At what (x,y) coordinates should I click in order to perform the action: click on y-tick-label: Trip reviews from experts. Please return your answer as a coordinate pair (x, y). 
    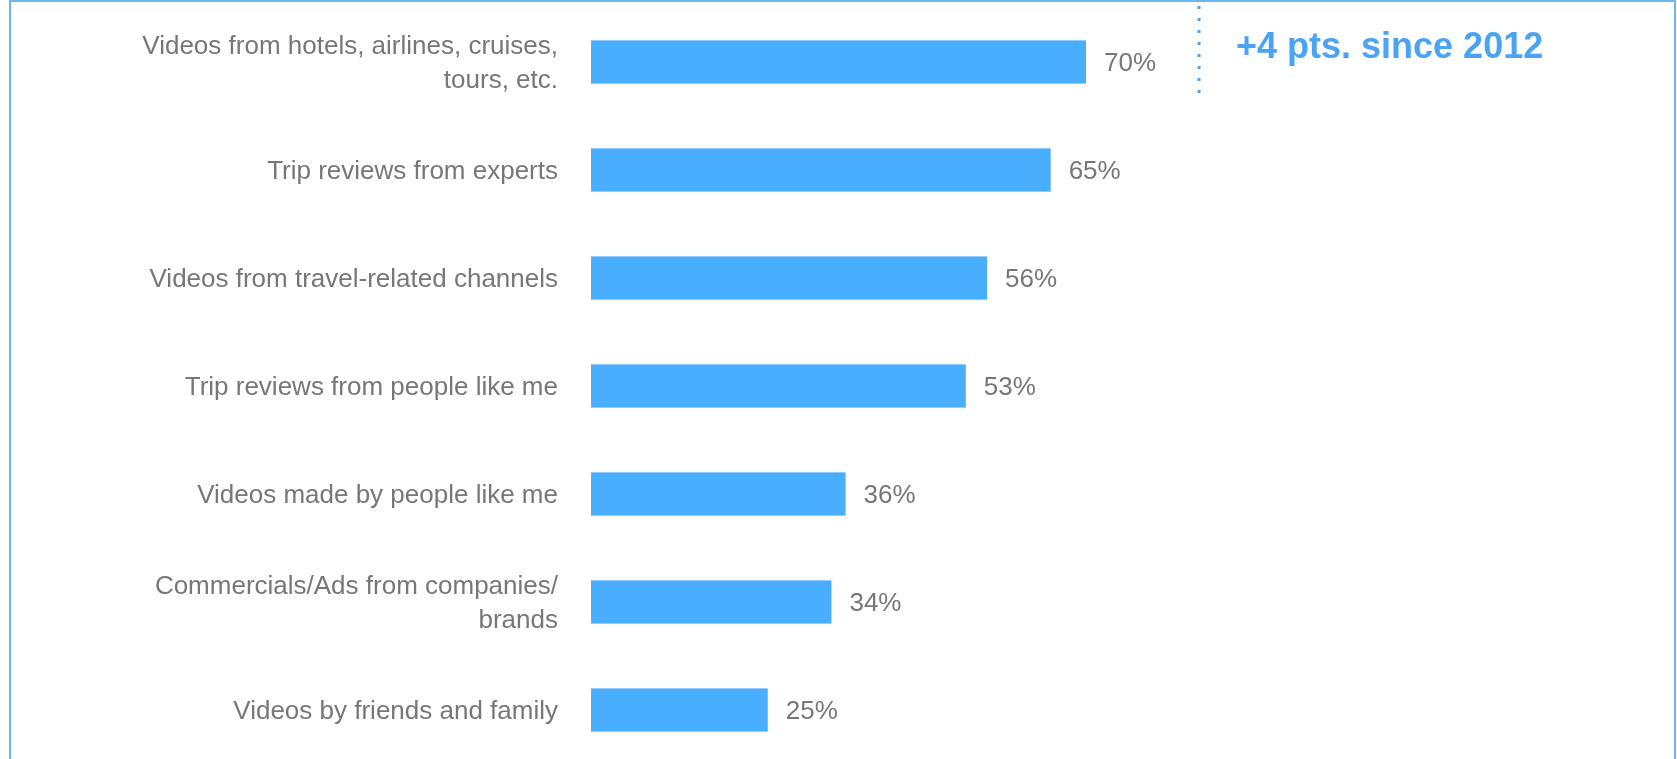
    Looking at the image, I should click on (412, 170).